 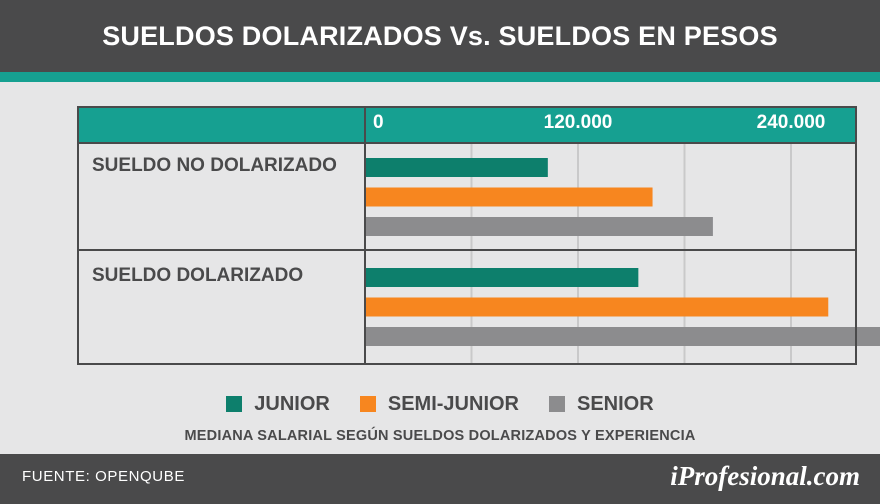 What do you see at coordinates (378, 122) in the screenshot?
I see `x-tick-label: 0` at bounding box center [378, 122].